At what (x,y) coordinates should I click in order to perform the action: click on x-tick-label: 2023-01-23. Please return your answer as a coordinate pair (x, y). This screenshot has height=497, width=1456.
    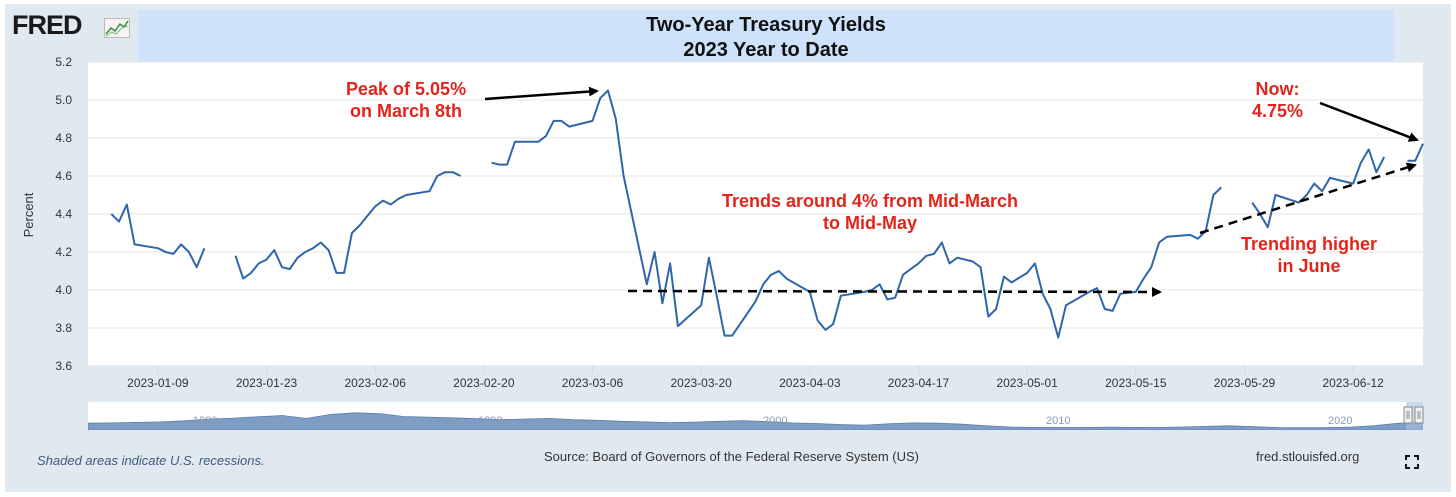
    Looking at the image, I should click on (267, 383).